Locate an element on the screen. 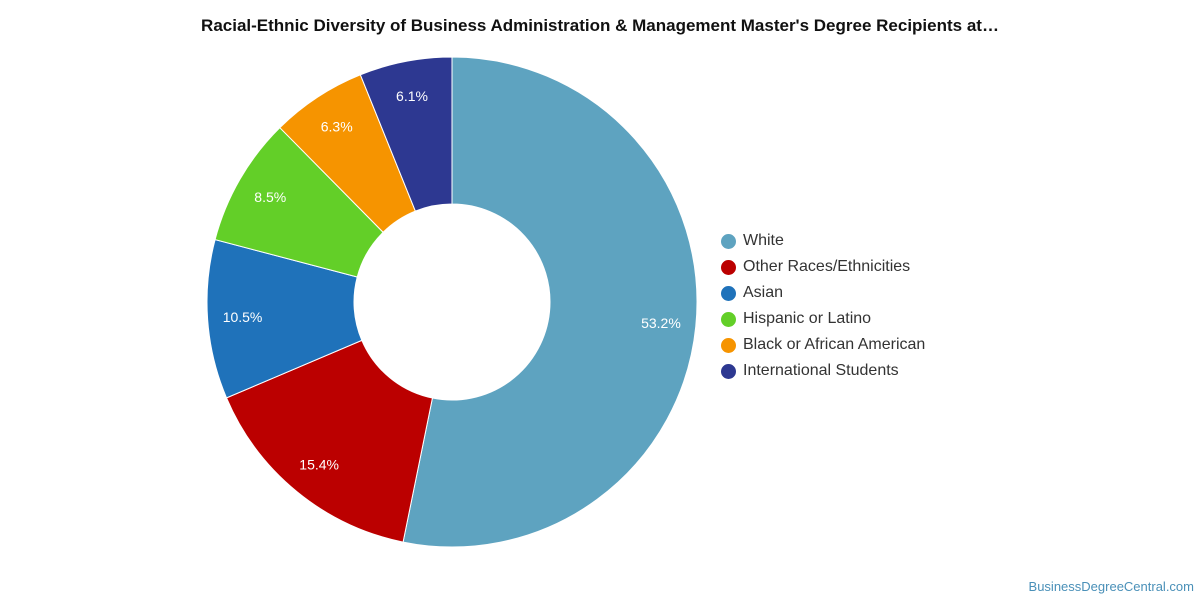 The width and height of the screenshot is (1200, 600). legend-item-3: Hispanic or Latino is located at coordinates (823, 319).